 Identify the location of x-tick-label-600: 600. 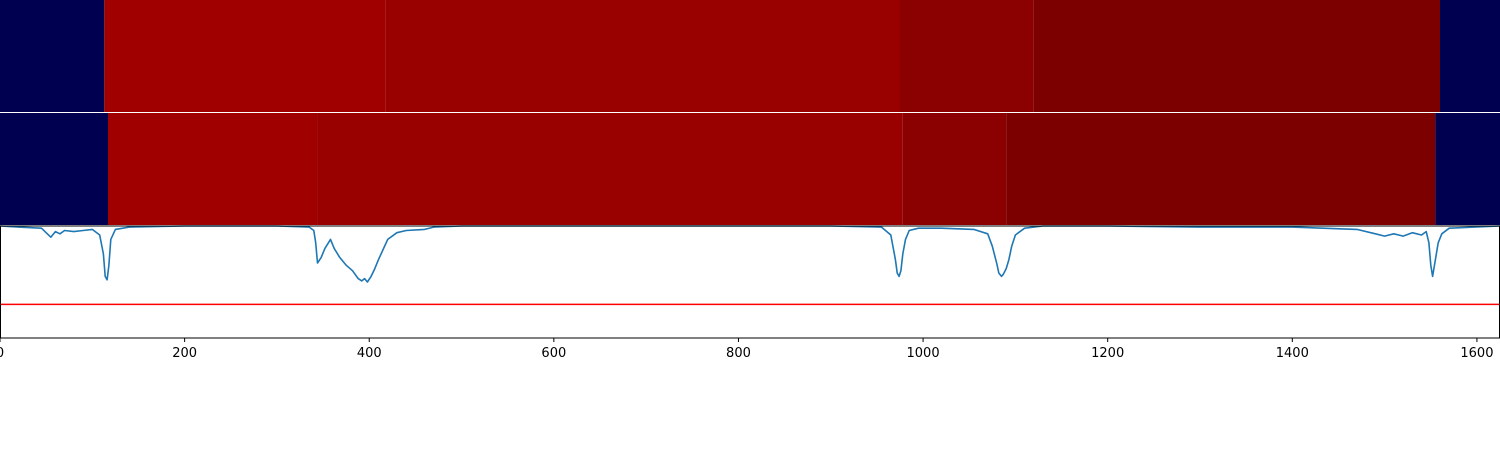
(553, 353).